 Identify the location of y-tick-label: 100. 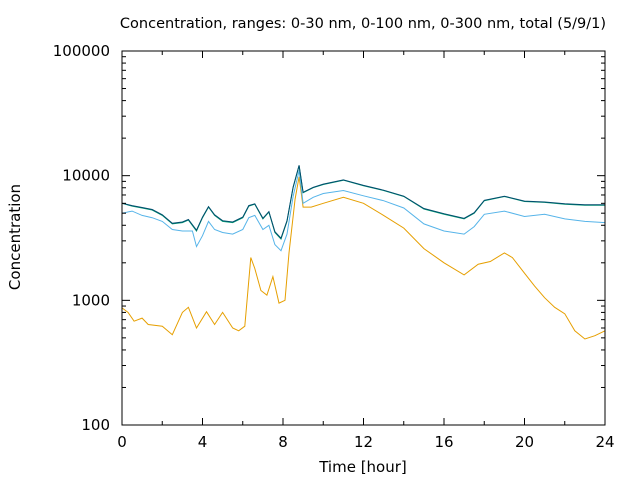
(95, 425).